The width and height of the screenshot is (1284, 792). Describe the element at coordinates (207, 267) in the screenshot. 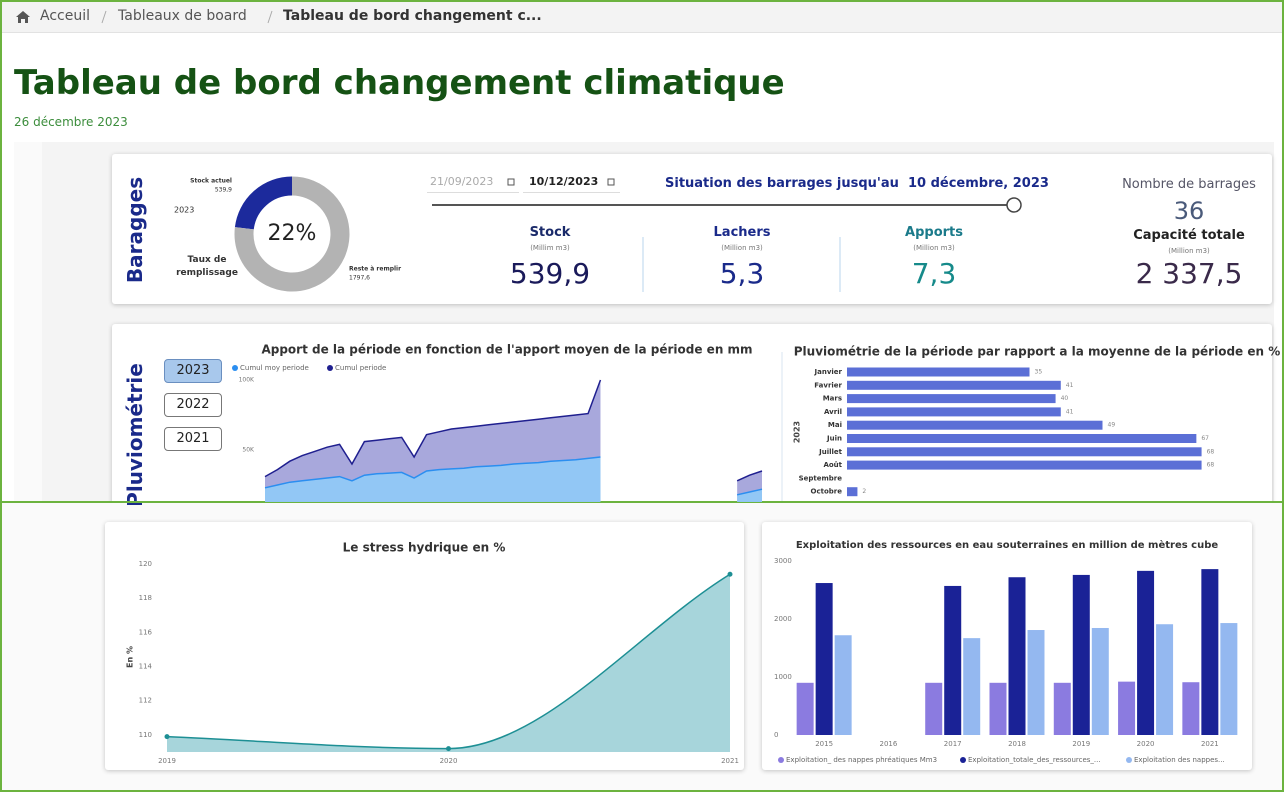

I see `donut-subtitle: Taux de remplissage` at that location.